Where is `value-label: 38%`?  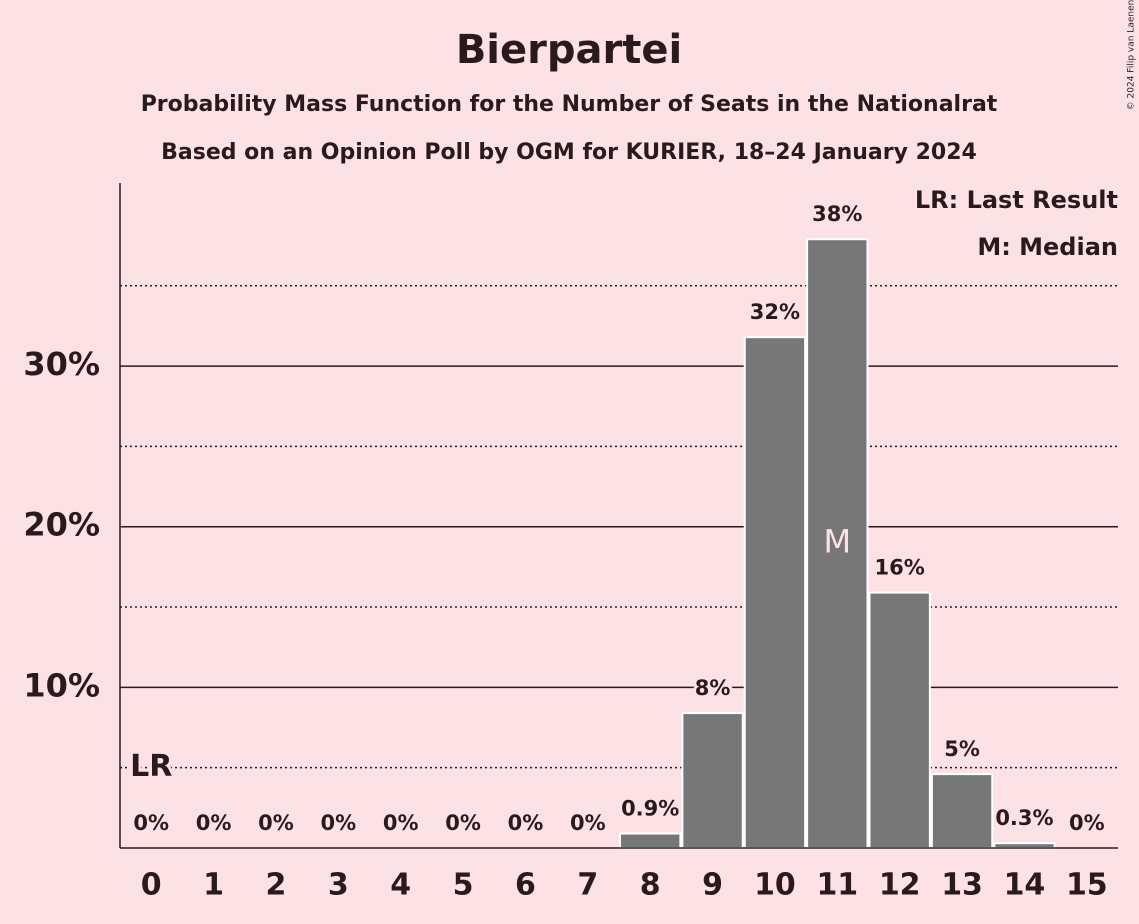 value-label: 38% is located at coordinates (837, 214).